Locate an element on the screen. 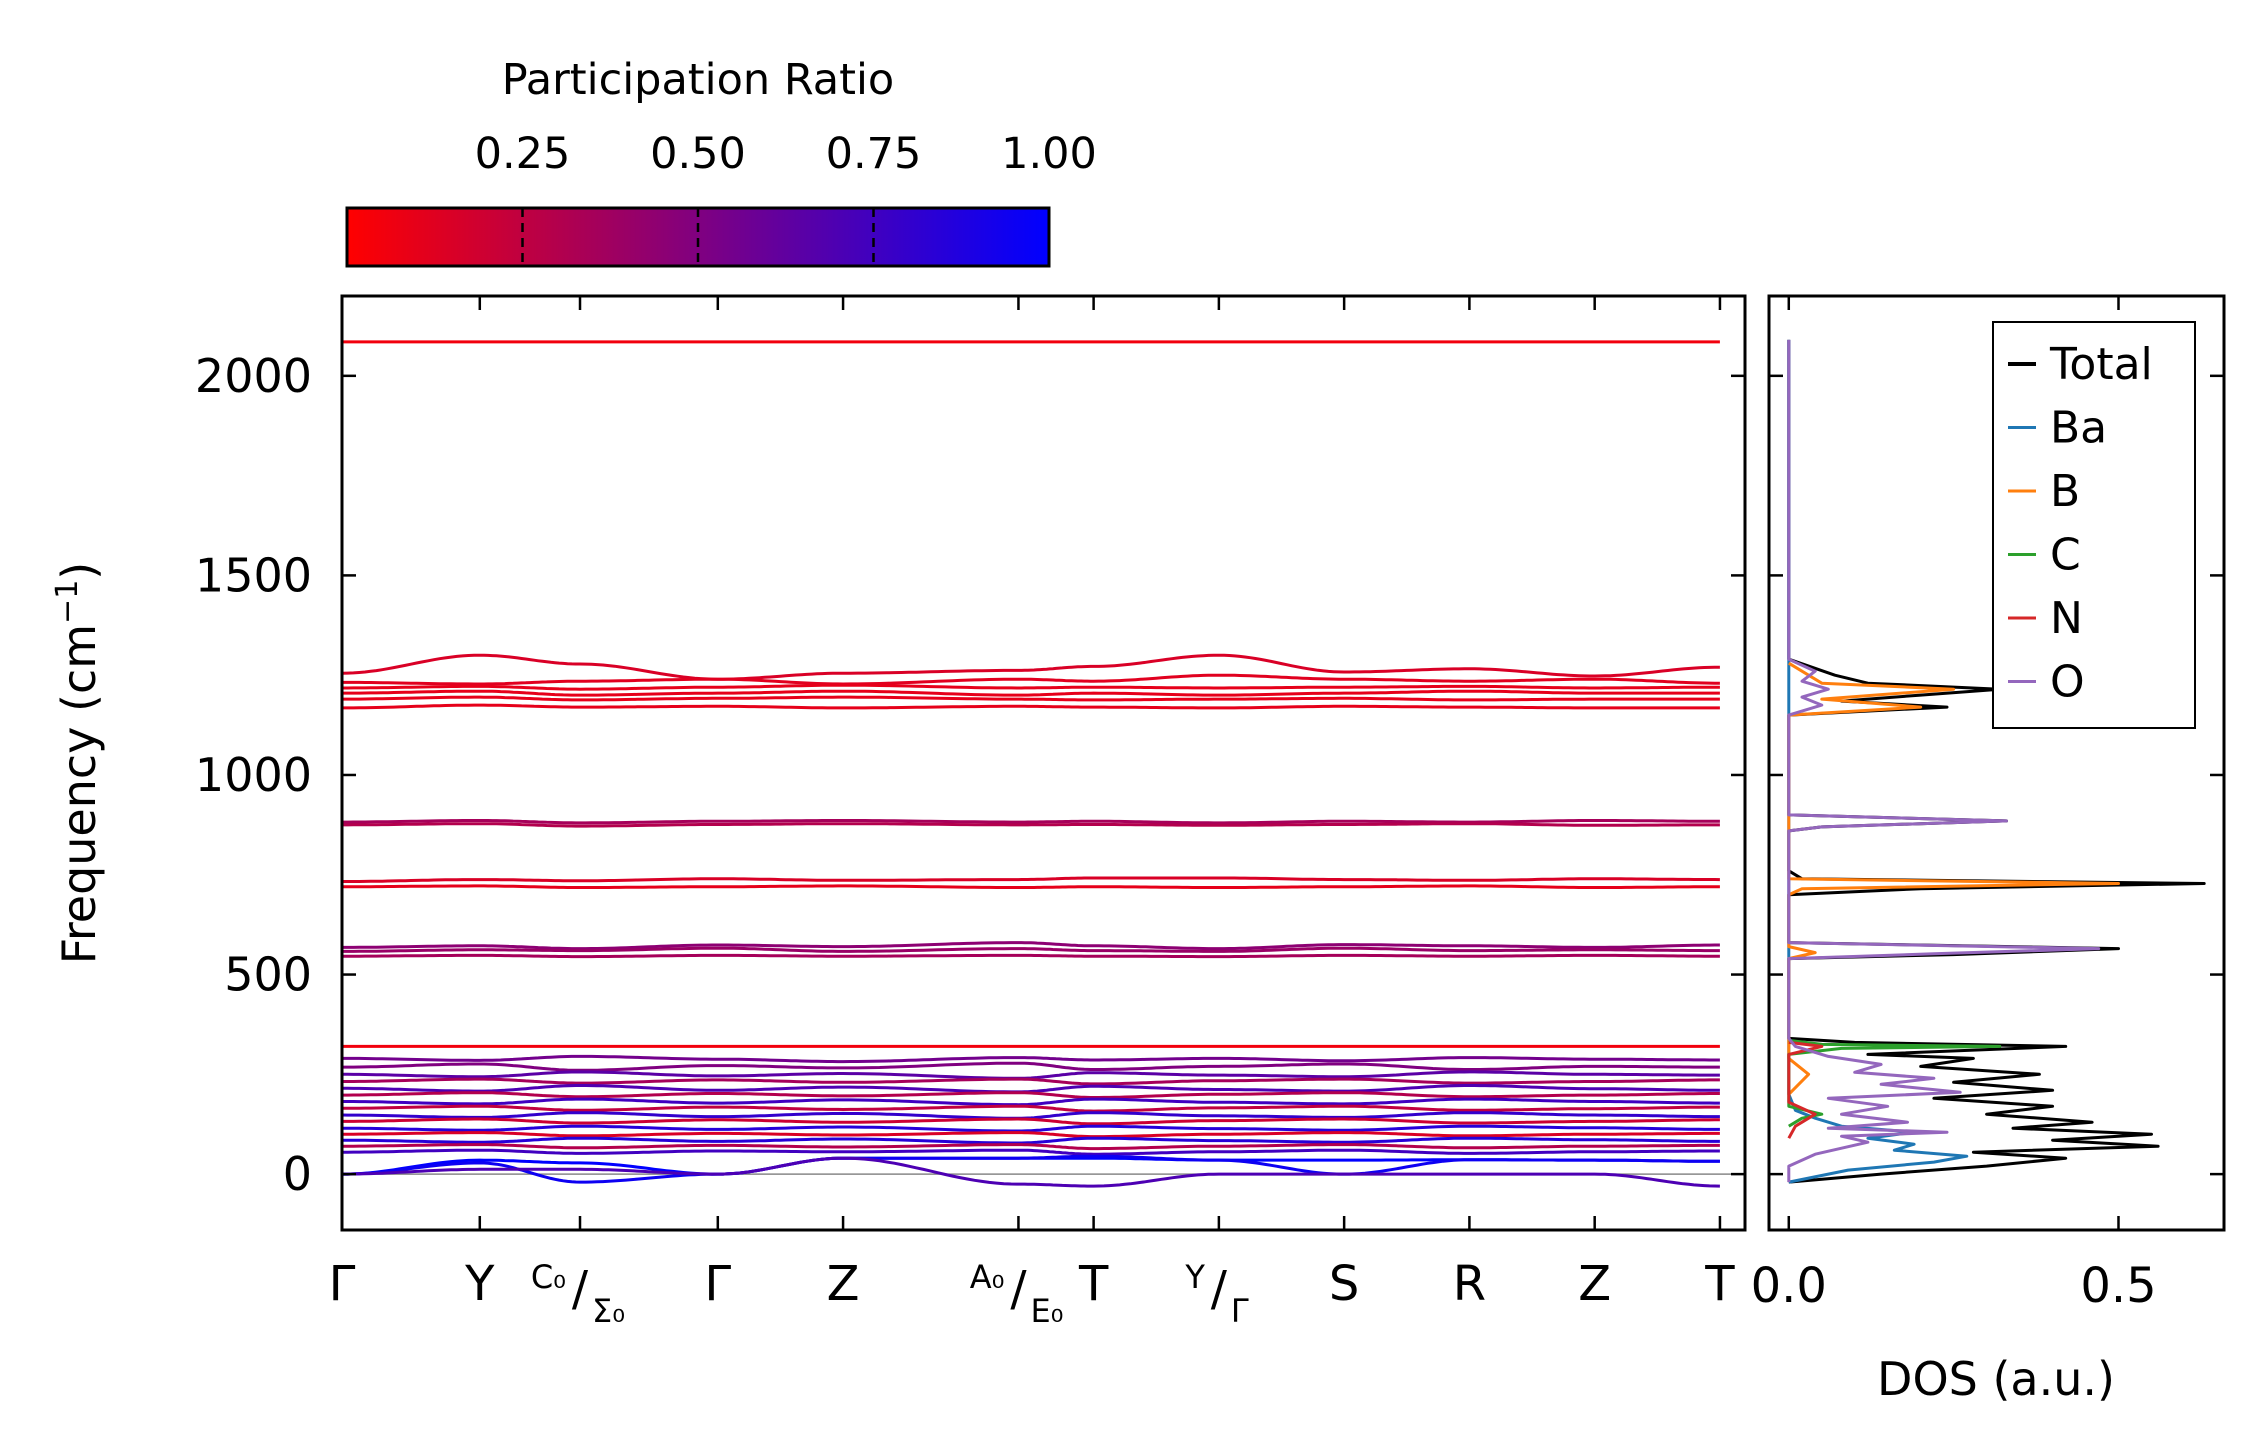  colorbar-tick-labels: 0.25 0.50 0.75 1.00 is located at coordinates (786, 154).